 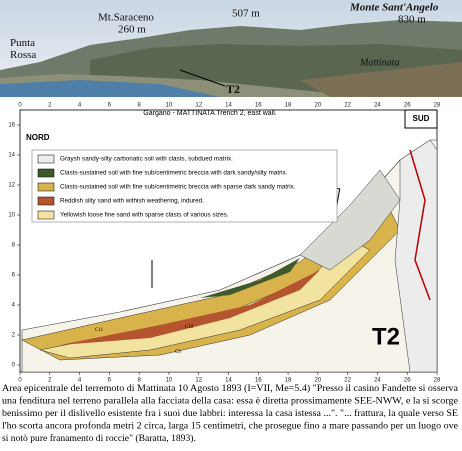 What do you see at coordinates (14, 276) in the screenshot?
I see `y-tick-label: 6` at bounding box center [14, 276].